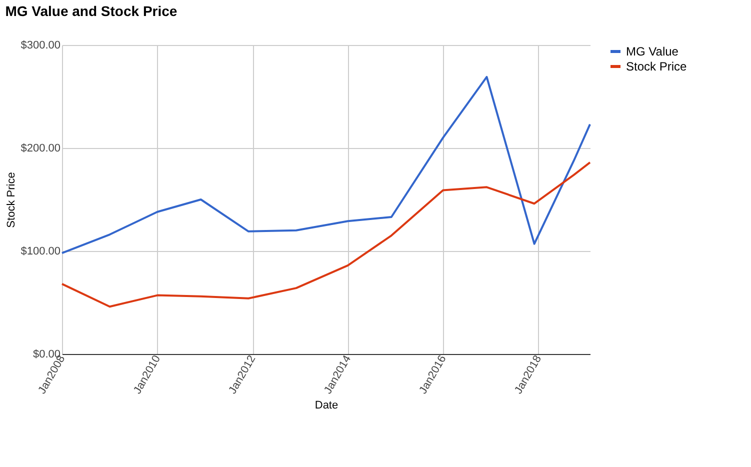 The height and width of the screenshot is (467, 751). Describe the element at coordinates (657, 67) in the screenshot. I see `legend-label: Stock Price` at that location.